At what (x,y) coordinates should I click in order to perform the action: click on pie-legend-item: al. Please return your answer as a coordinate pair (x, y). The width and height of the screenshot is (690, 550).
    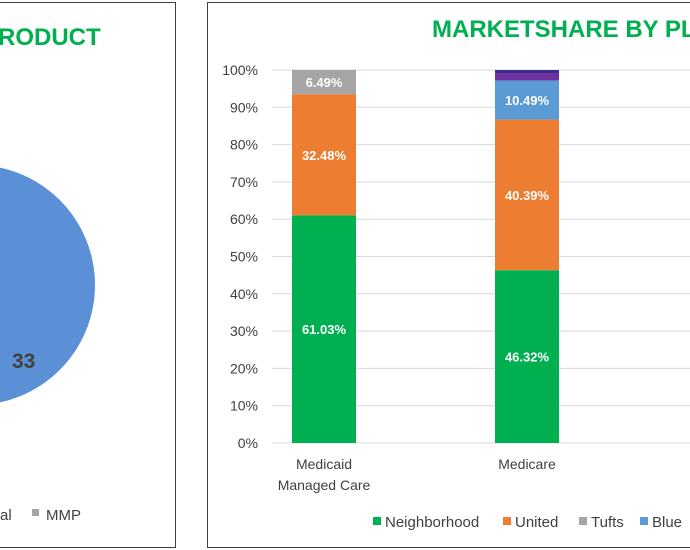
    Looking at the image, I should click on (6, 515).